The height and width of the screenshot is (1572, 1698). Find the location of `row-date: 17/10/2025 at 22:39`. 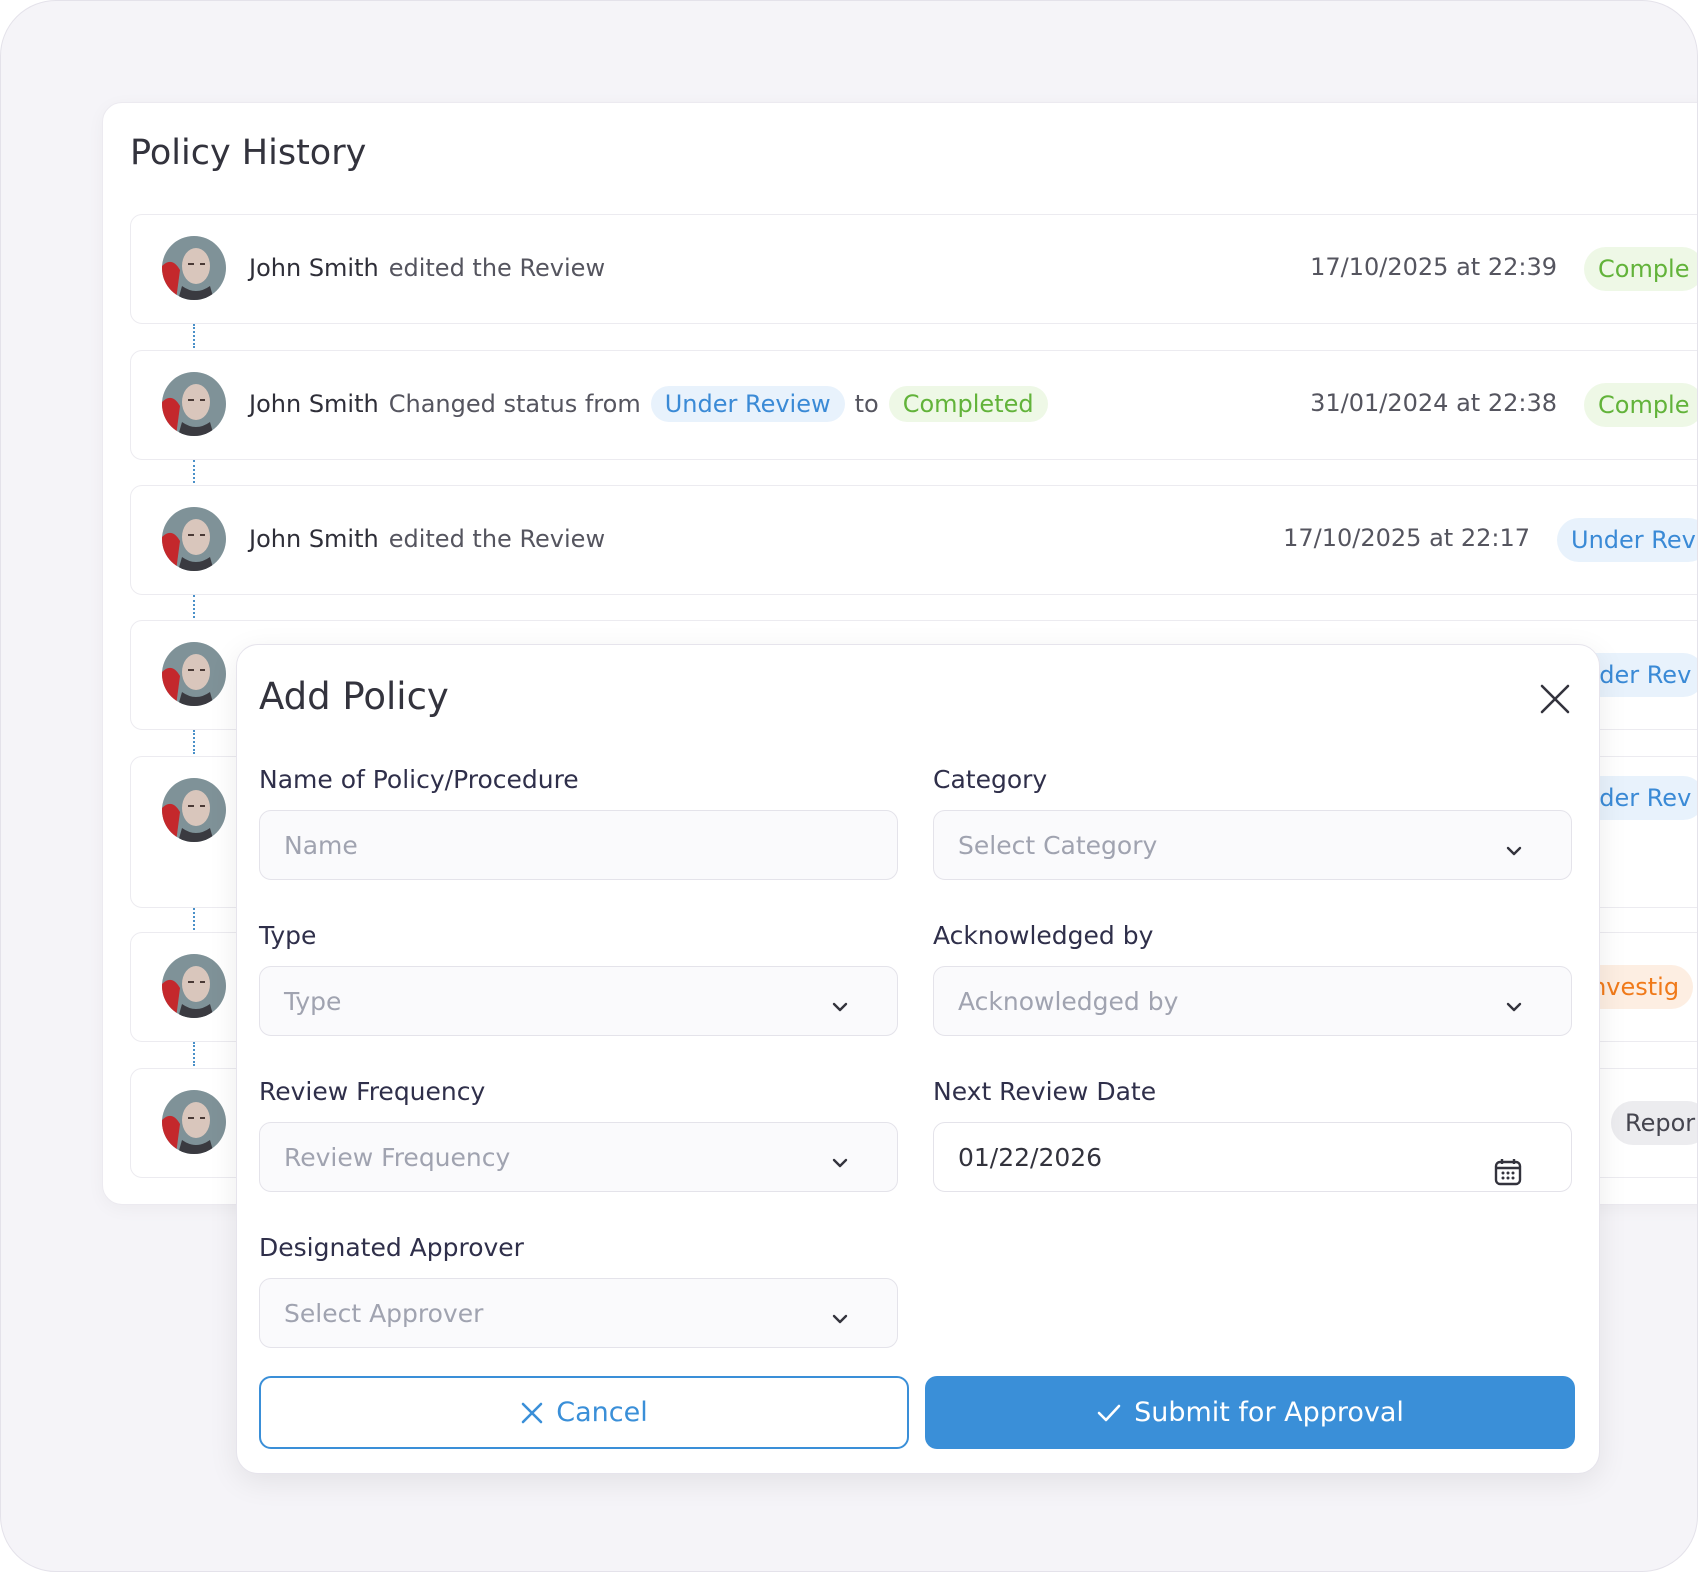

row-date: 17/10/2025 at 22:39 is located at coordinates (1433, 267).